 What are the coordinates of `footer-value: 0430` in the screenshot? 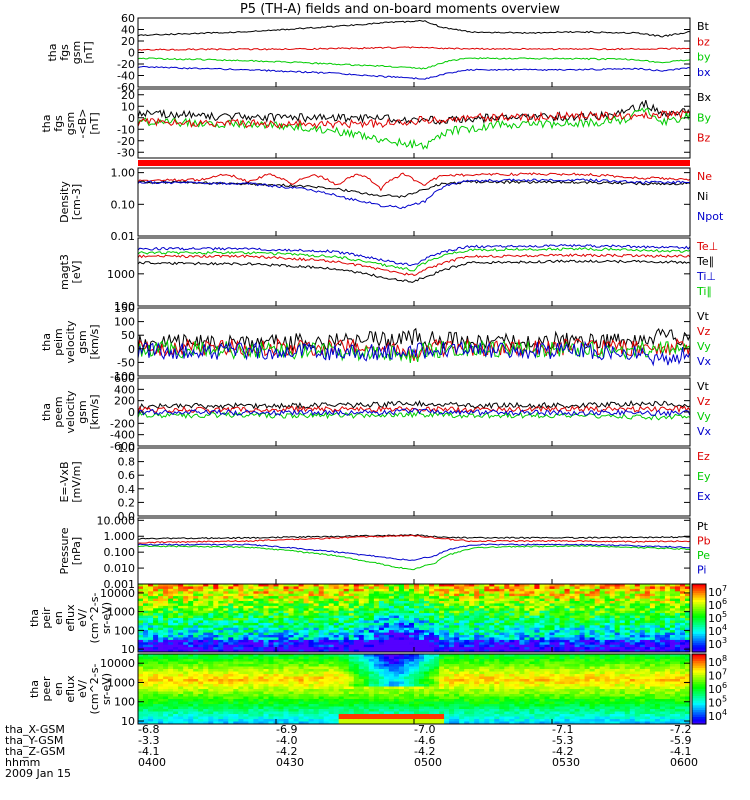 It's located at (290, 762).